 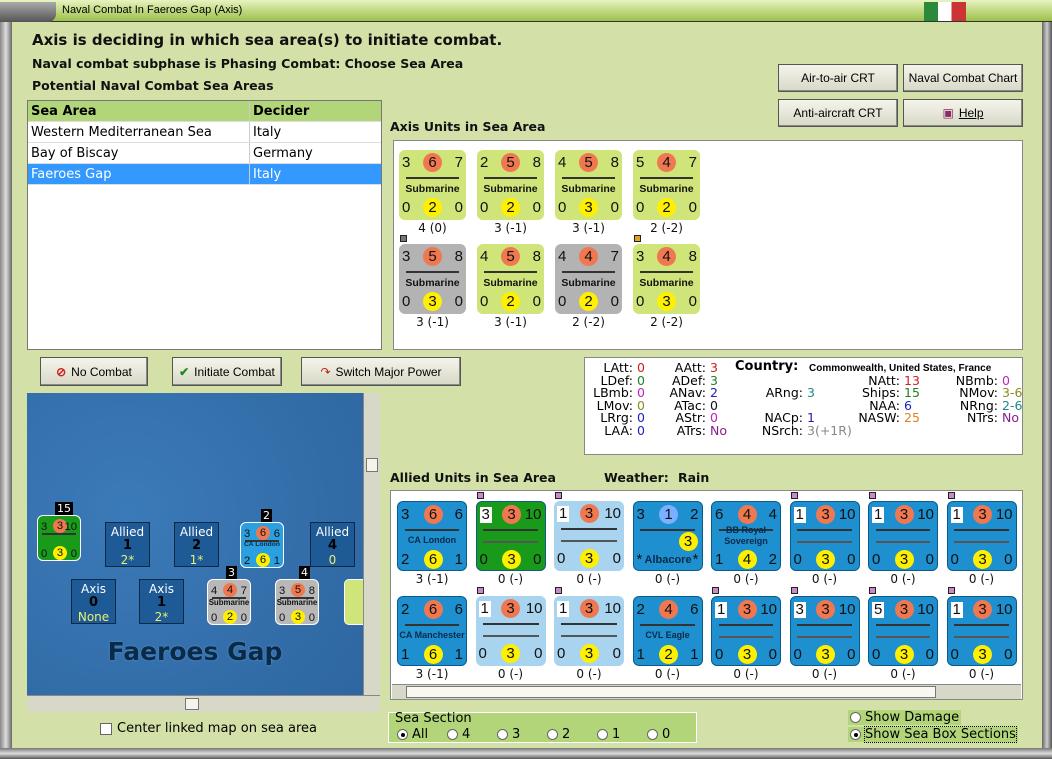 I want to click on sea-section-radio-4: 4, so click(x=472, y=734).